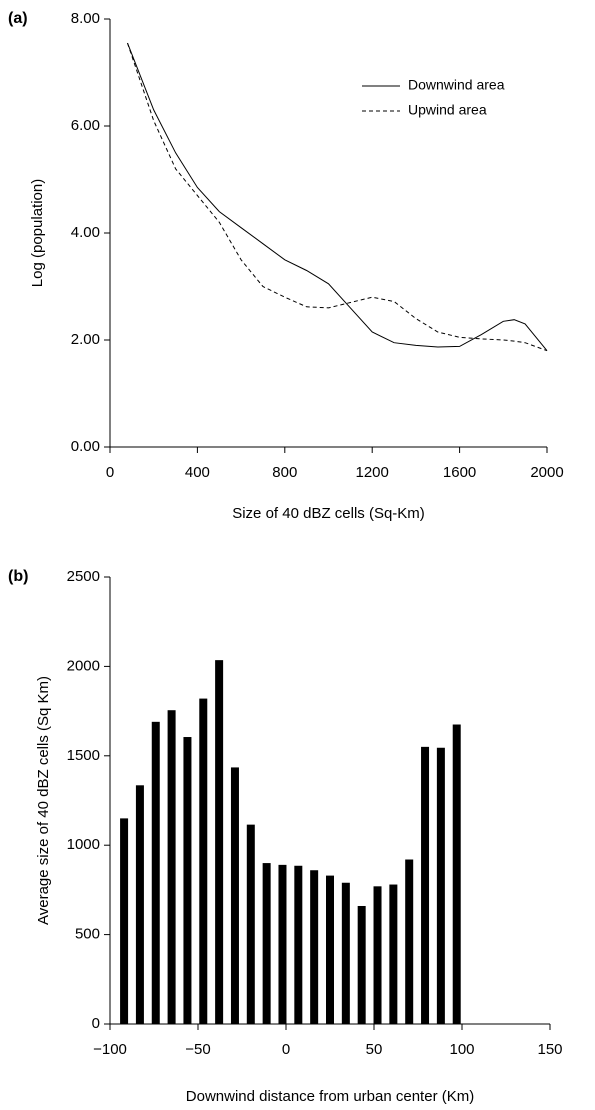 This screenshot has width=595, height=1110. Describe the element at coordinates (85, 339) in the screenshot. I see `y-tick-label: 2.00` at that location.